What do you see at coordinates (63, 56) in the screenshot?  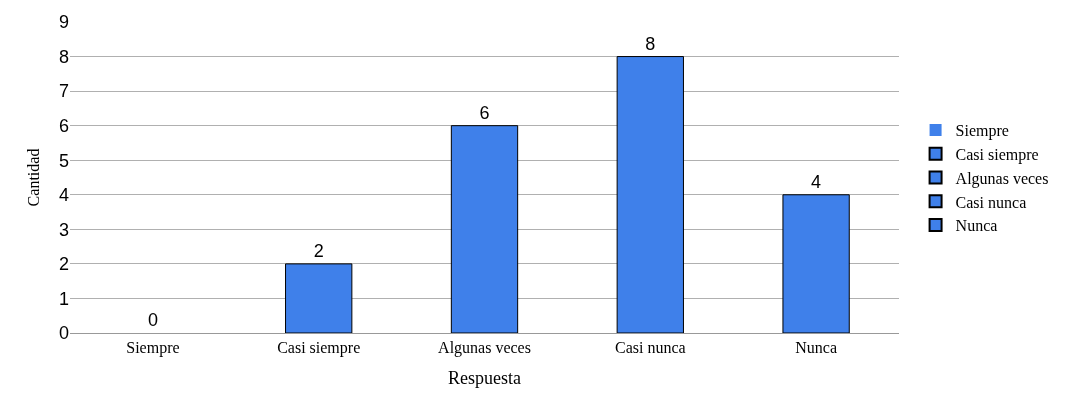 I see `y-tick-label: 8` at bounding box center [63, 56].